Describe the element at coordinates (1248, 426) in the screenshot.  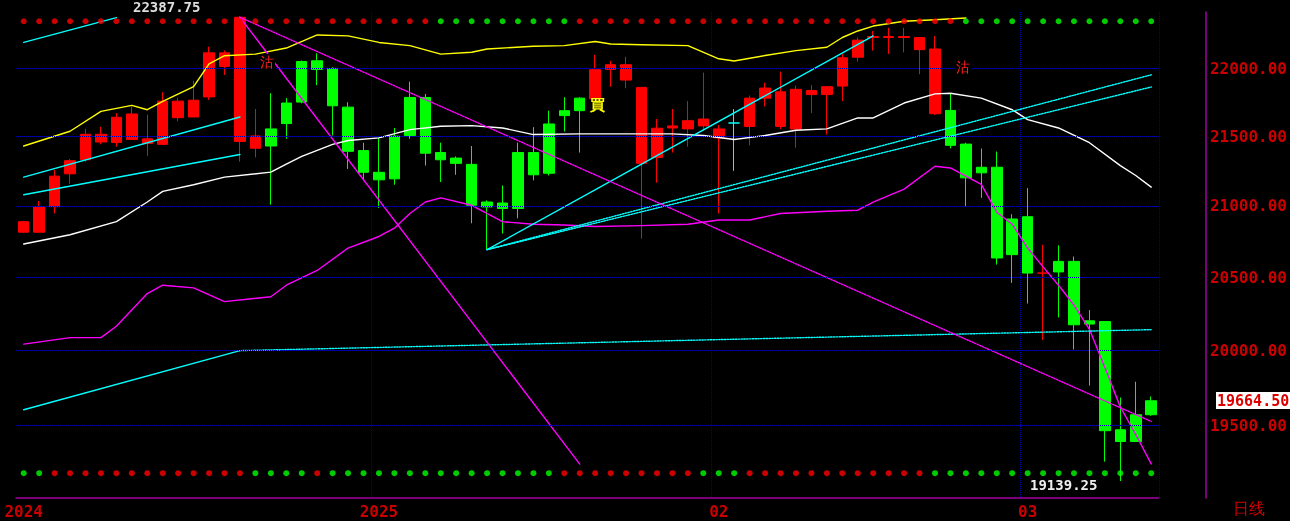
I see `y-tick-label: 19500.00` at that location.